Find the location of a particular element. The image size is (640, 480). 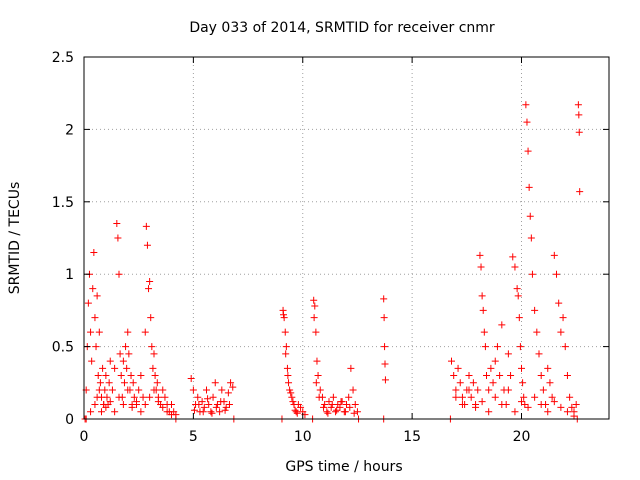

x-tick-label: 5 is located at coordinates (193, 437).